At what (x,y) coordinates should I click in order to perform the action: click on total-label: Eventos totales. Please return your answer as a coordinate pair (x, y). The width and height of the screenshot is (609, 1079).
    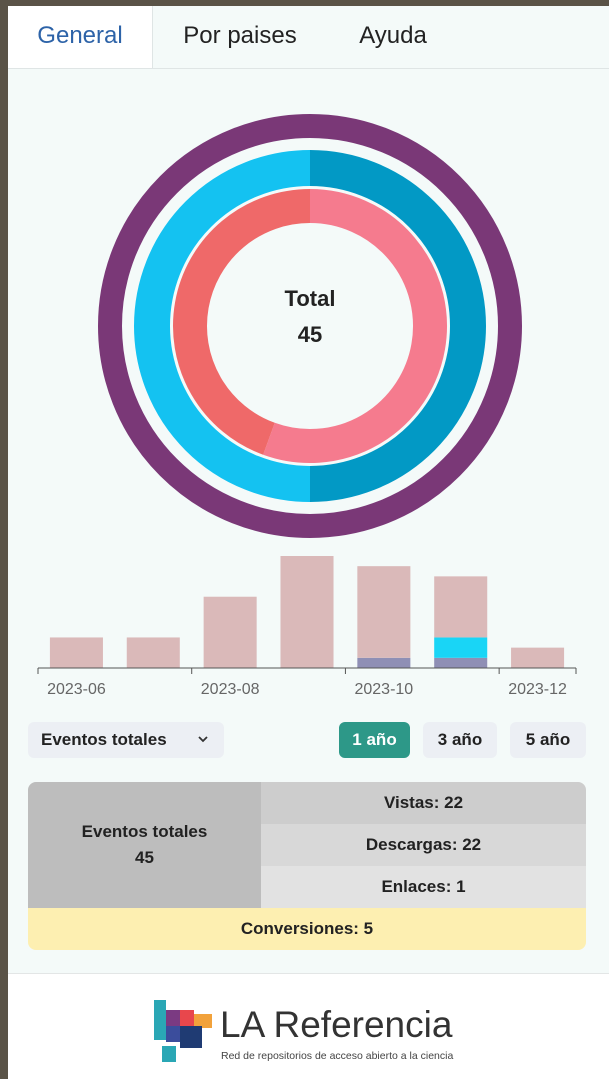
    Looking at the image, I should click on (144, 831).